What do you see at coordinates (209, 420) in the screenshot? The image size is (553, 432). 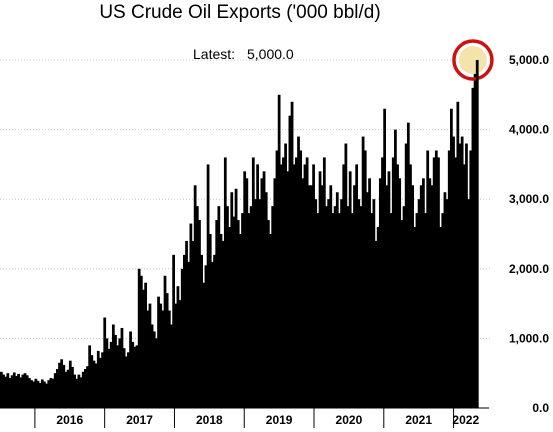 I see `x-tick-label: 2018` at bounding box center [209, 420].